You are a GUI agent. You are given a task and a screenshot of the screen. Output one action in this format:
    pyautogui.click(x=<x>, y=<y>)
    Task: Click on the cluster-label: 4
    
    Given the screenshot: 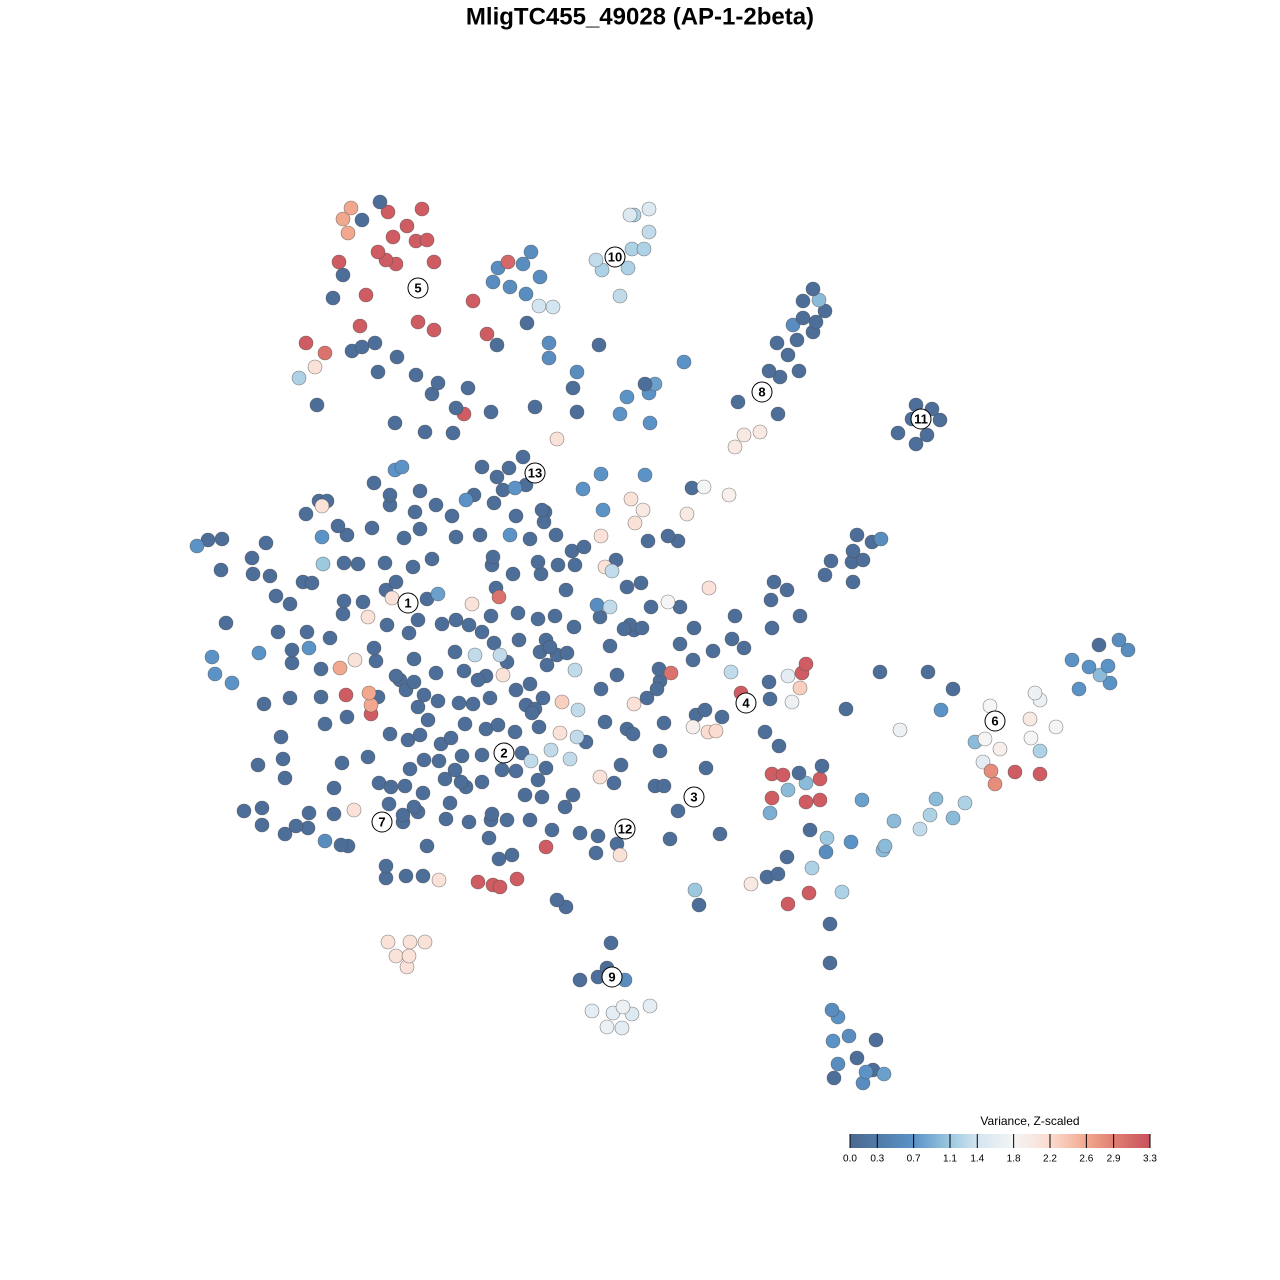 What is the action you would take?
    pyautogui.click(x=746, y=702)
    